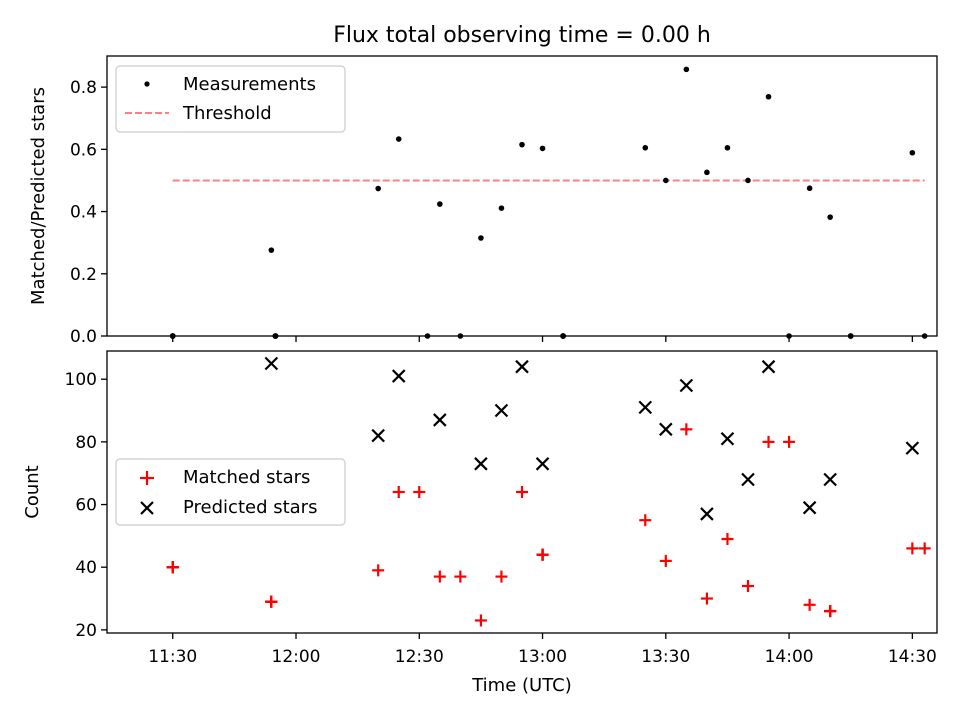 The width and height of the screenshot is (960, 720). What do you see at coordinates (32, 491) in the screenshot?
I see `bottom-y-axis-label: Count` at bounding box center [32, 491].